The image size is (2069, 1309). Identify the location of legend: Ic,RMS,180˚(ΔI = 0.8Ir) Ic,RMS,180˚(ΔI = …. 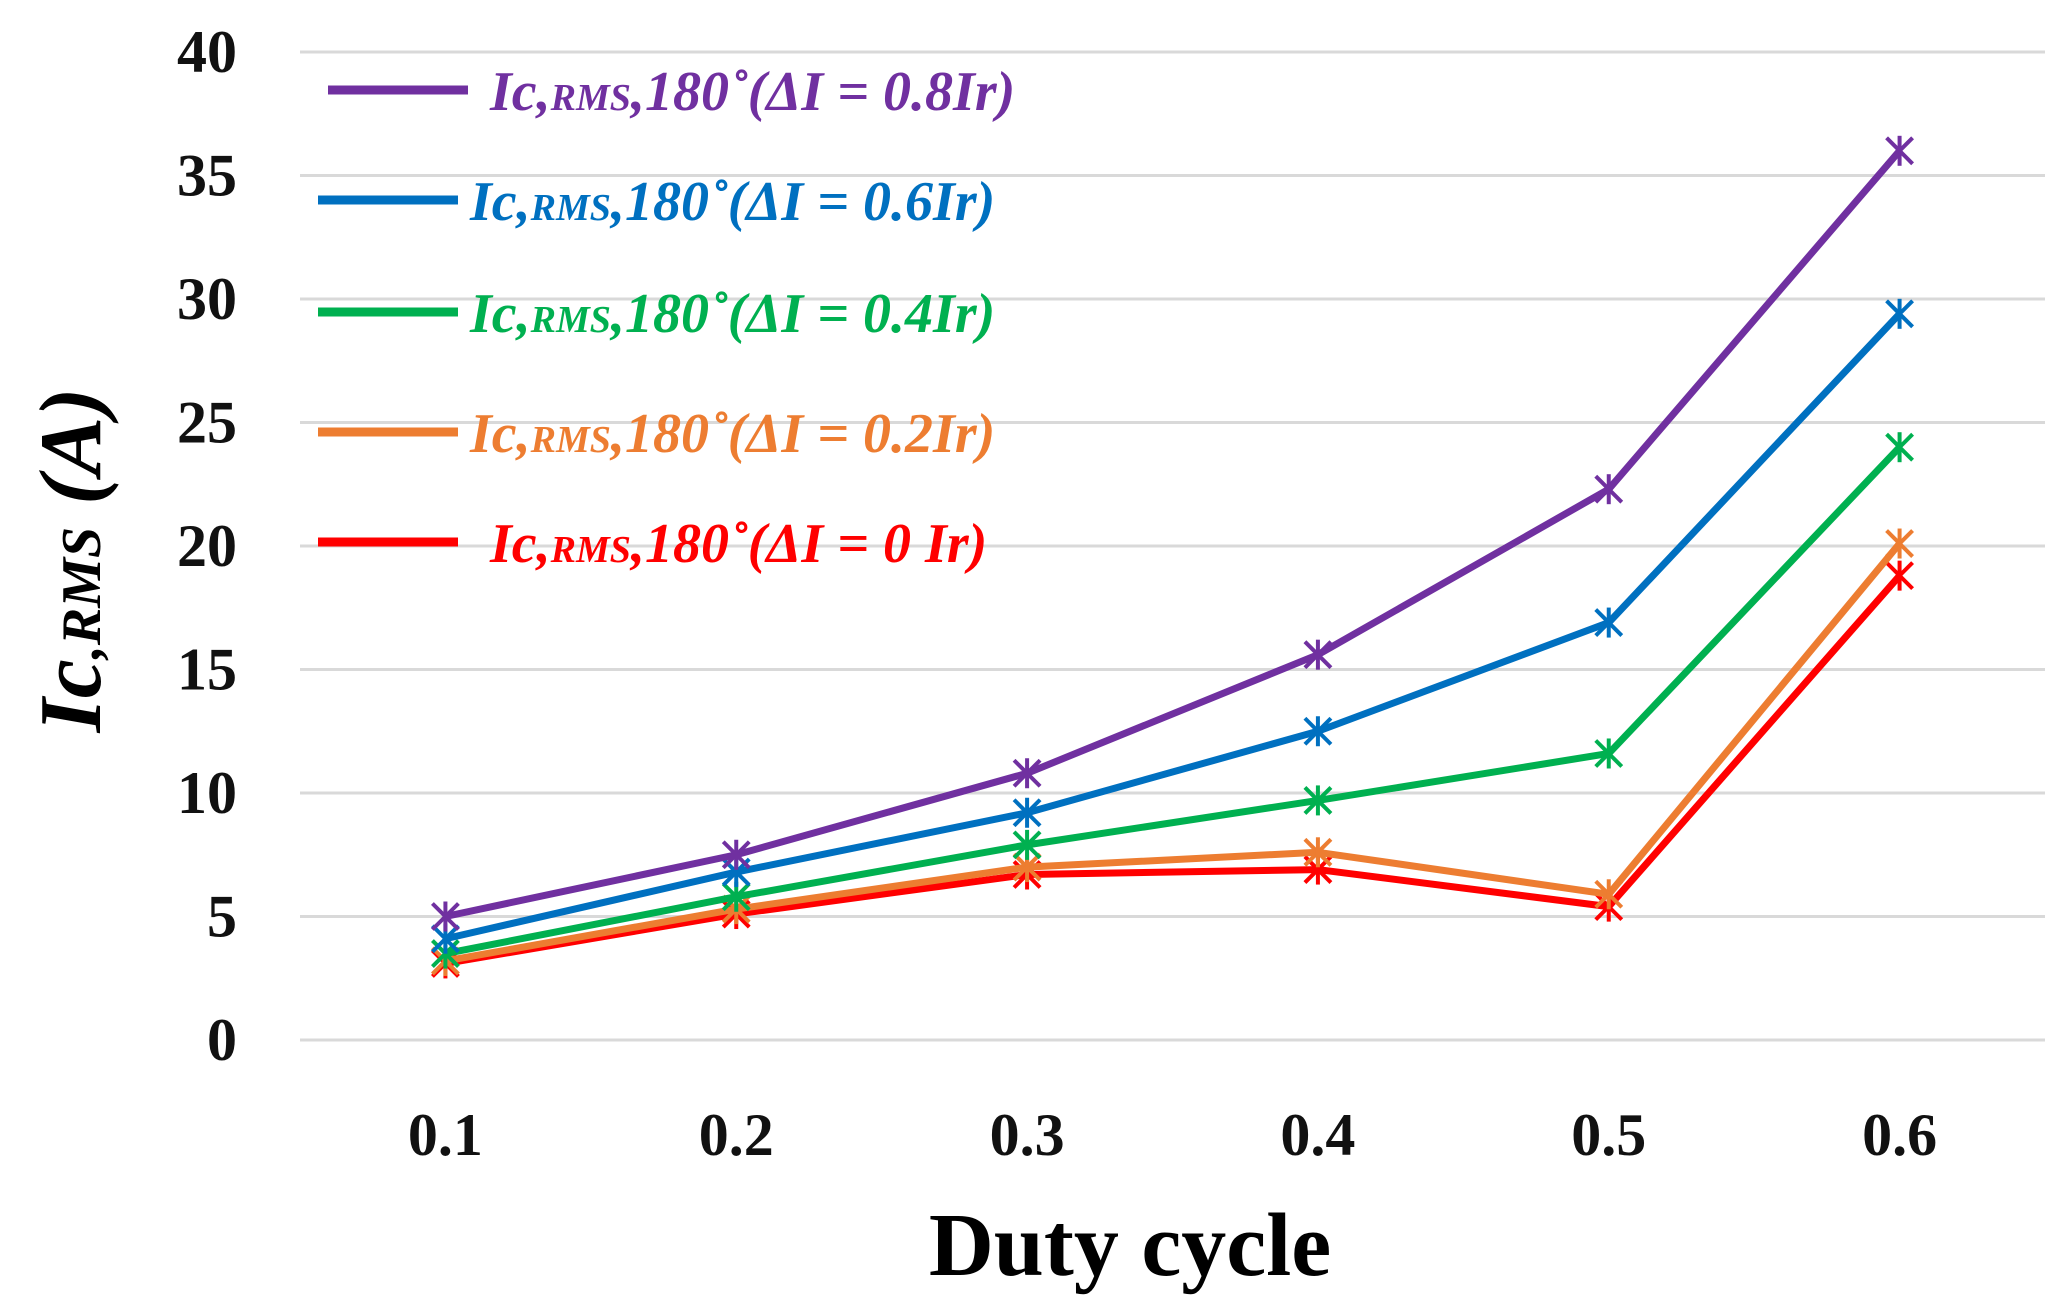
(666, 318).